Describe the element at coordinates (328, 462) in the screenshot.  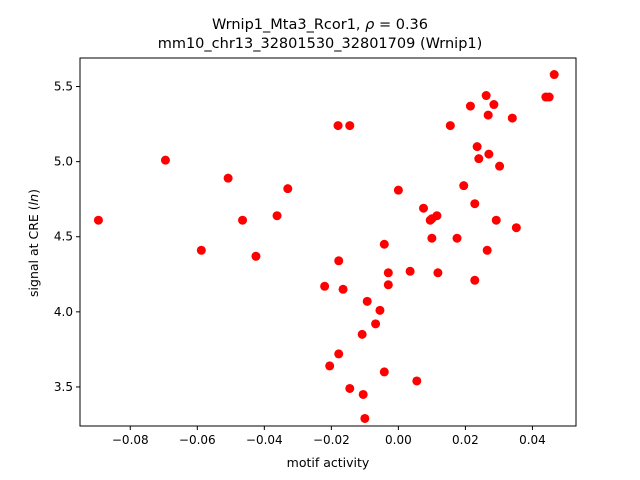
I see `x-axis-label: motif activity` at that location.